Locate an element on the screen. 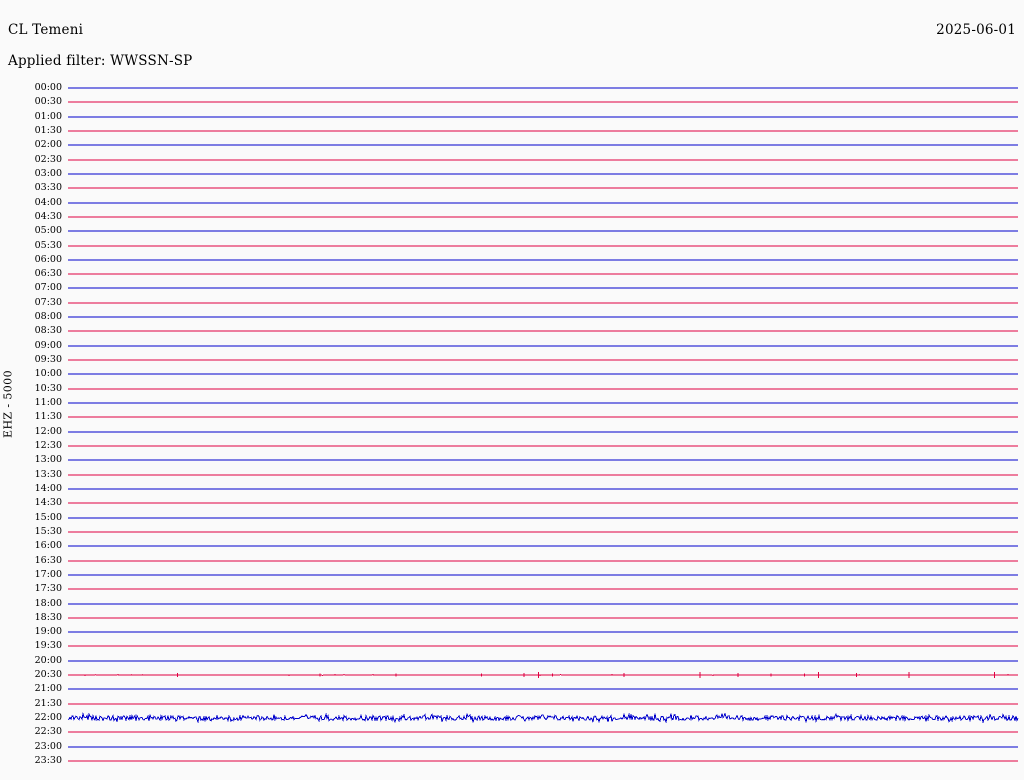 The height and width of the screenshot is (780, 1024). helicorder-row: 05:00 is located at coordinates (512, 232).